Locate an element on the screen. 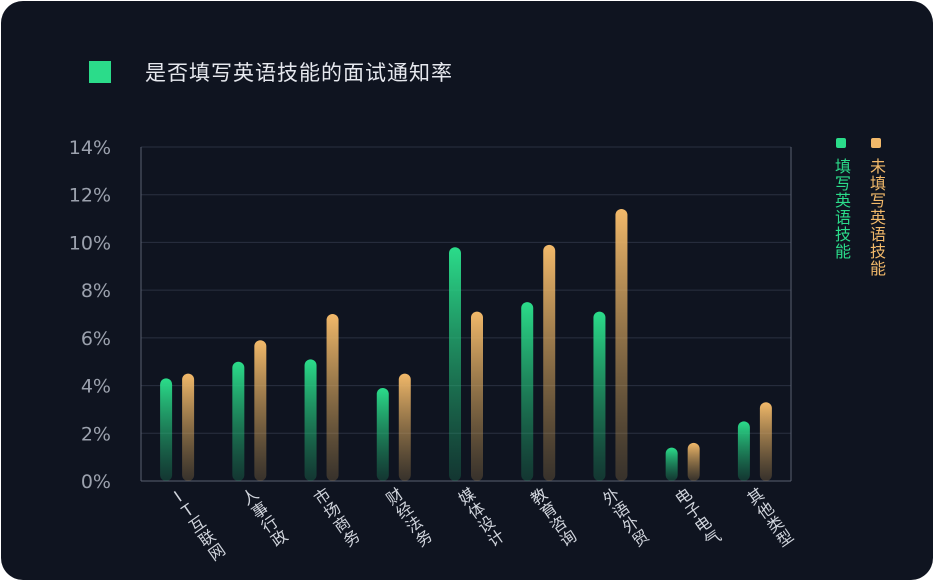 The width and height of the screenshot is (935, 582). svg-text: IT互联网 is located at coordinates (197, 524).